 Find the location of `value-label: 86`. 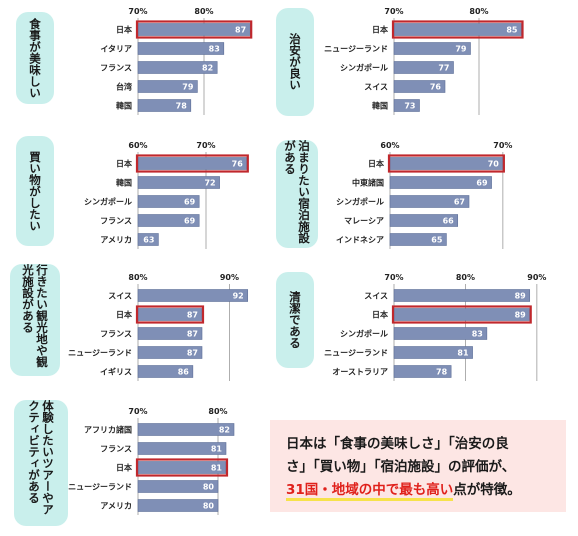

value-label: 86 is located at coordinates (184, 372).